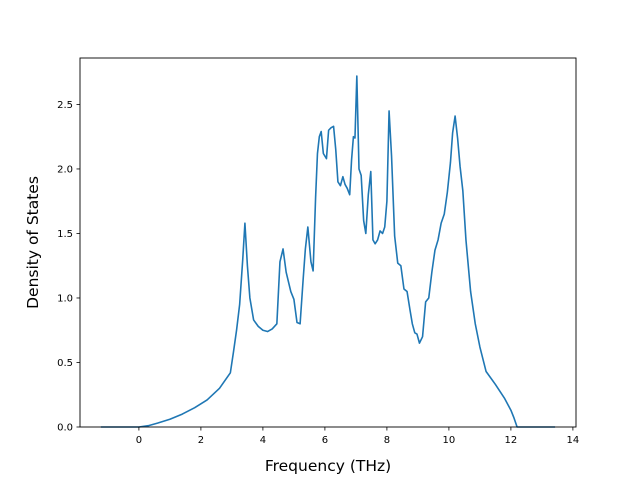 This screenshot has width=640, height=480. What do you see at coordinates (65, 299) in the screenshot?
I see `y-tick-label: 1.0` at bounding box center [65, 299].